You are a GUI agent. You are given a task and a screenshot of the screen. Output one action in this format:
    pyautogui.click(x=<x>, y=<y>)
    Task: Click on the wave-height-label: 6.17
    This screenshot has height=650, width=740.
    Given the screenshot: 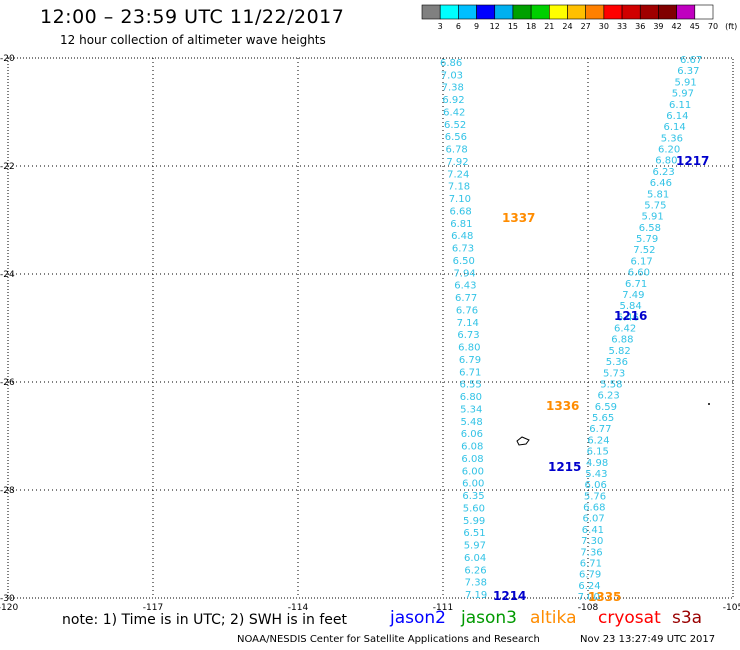 What is the action you would take?
    pyautogui.click(x=642, y=261)
    